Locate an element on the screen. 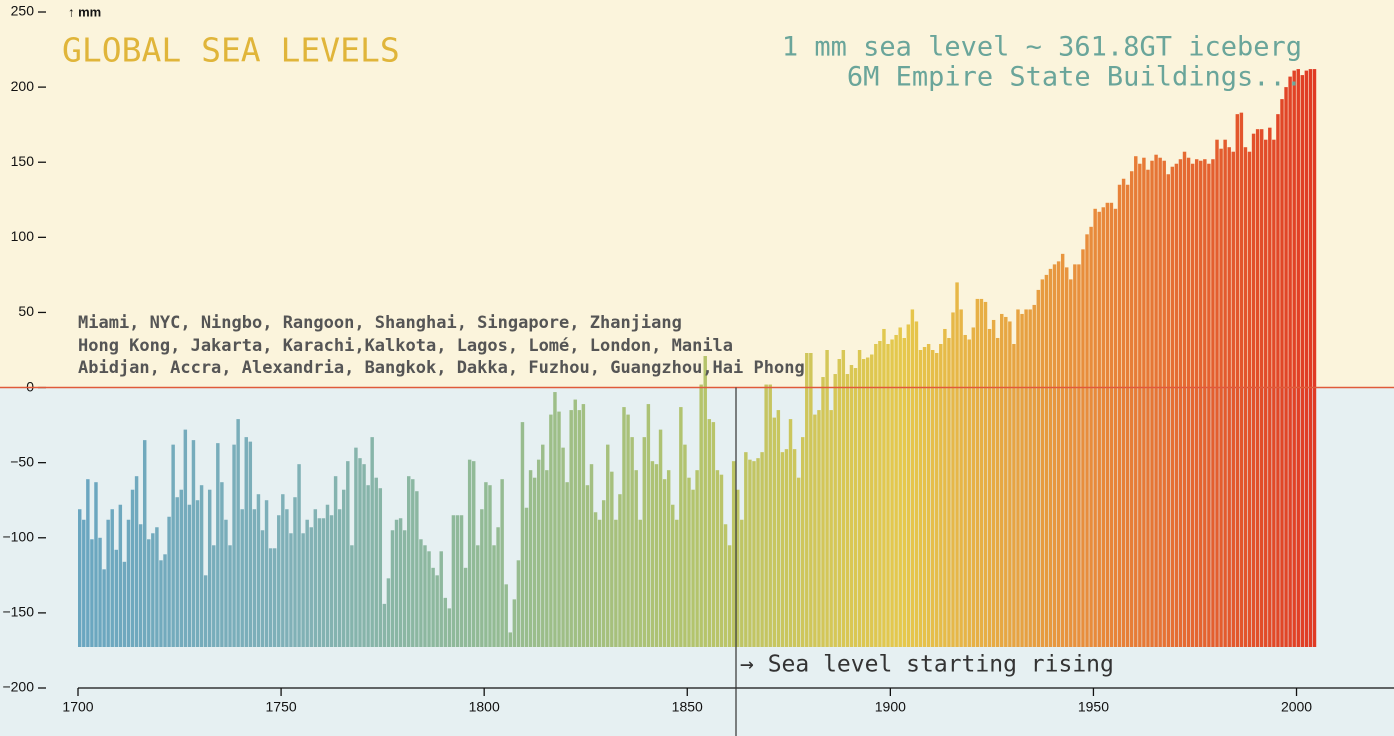  y-tick-label: 150 is located at coordinates (23, 161).